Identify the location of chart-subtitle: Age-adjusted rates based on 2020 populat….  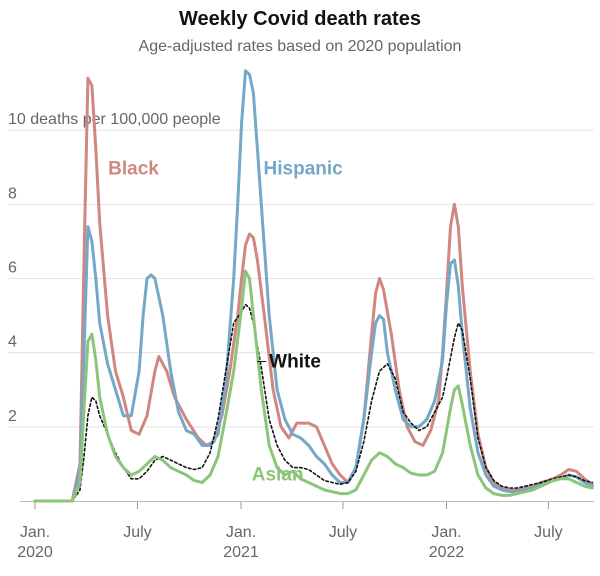
(300, 46).